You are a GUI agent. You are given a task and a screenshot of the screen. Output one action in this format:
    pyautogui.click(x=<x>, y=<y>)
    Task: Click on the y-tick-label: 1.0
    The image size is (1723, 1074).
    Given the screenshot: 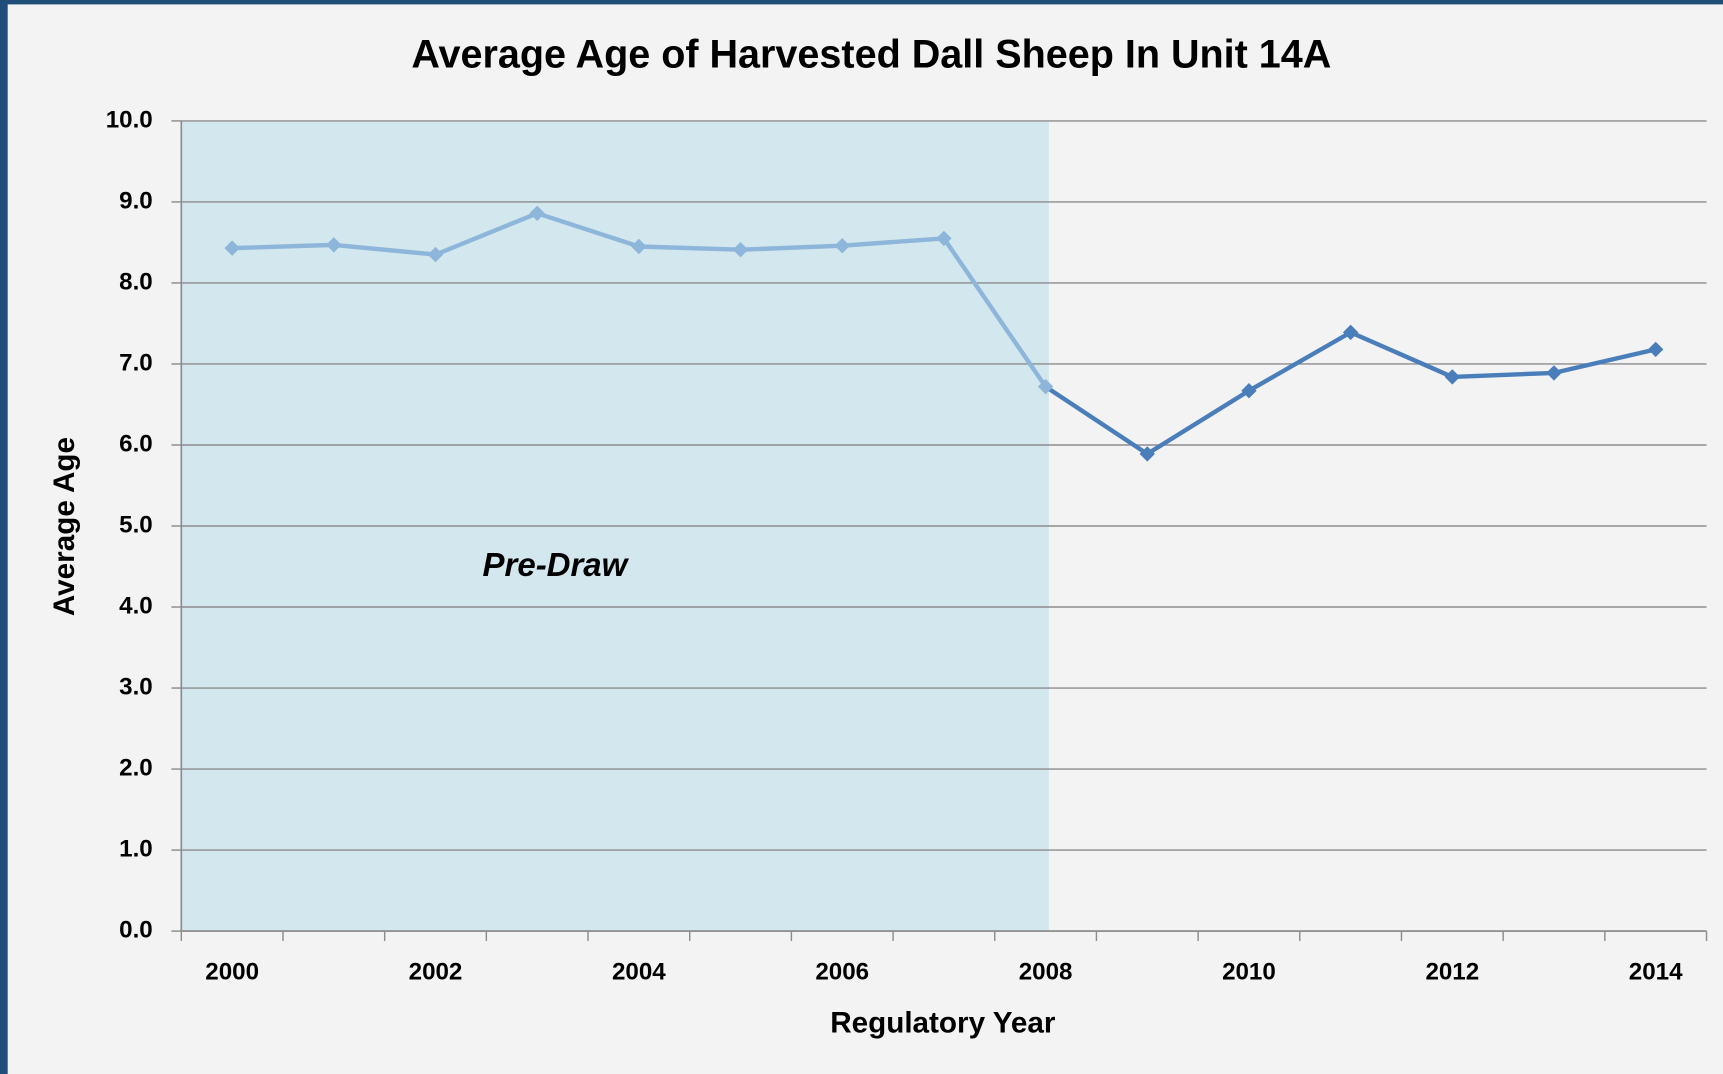 What is the action you would take?
    pyautogui.click(x=136, y=848)
    